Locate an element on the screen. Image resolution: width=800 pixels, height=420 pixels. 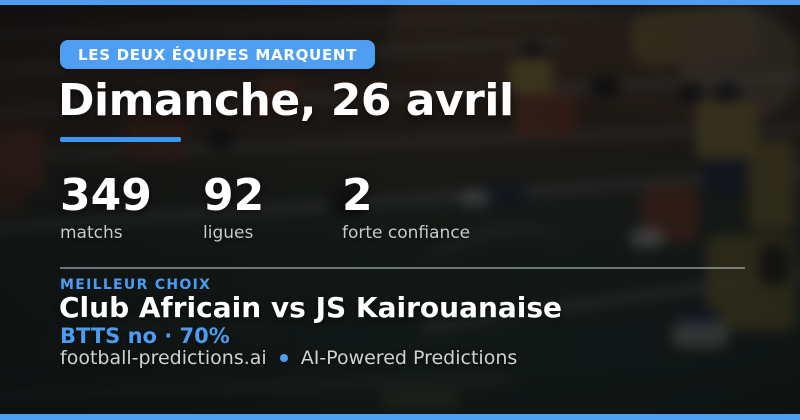
stat-label: ligues is located at coordinates (228, 233).